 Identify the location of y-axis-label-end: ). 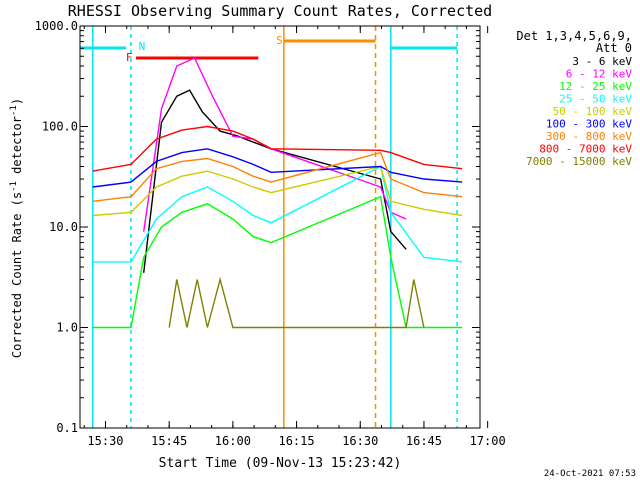
(17, 101).